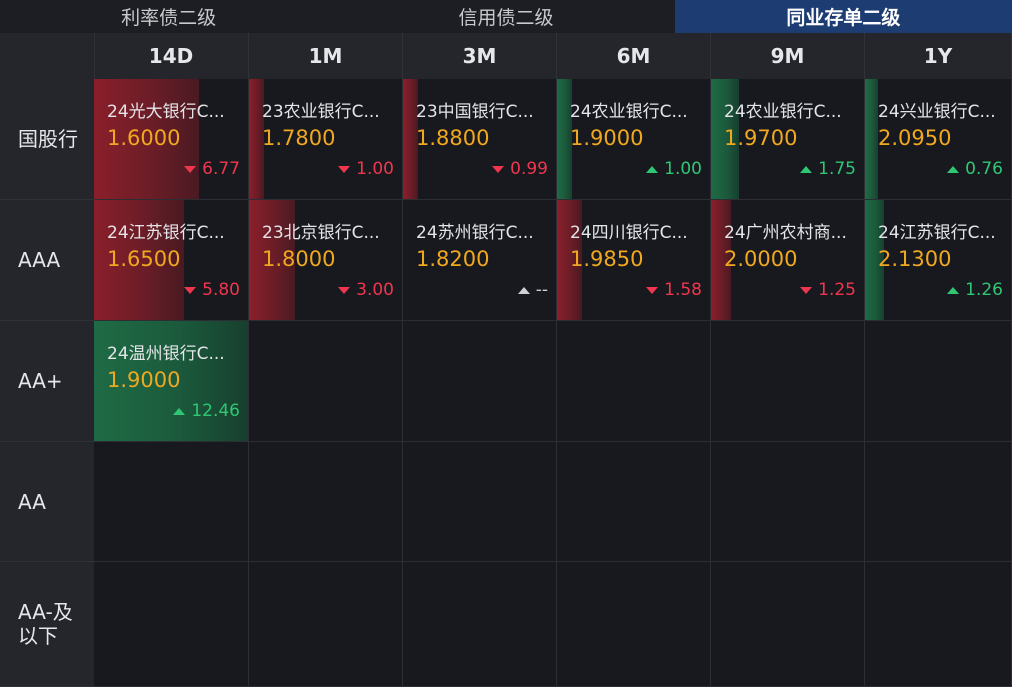  I want to click on quote-cell: 24广州农村商... 2.0000 1.25, so click(788, 260).